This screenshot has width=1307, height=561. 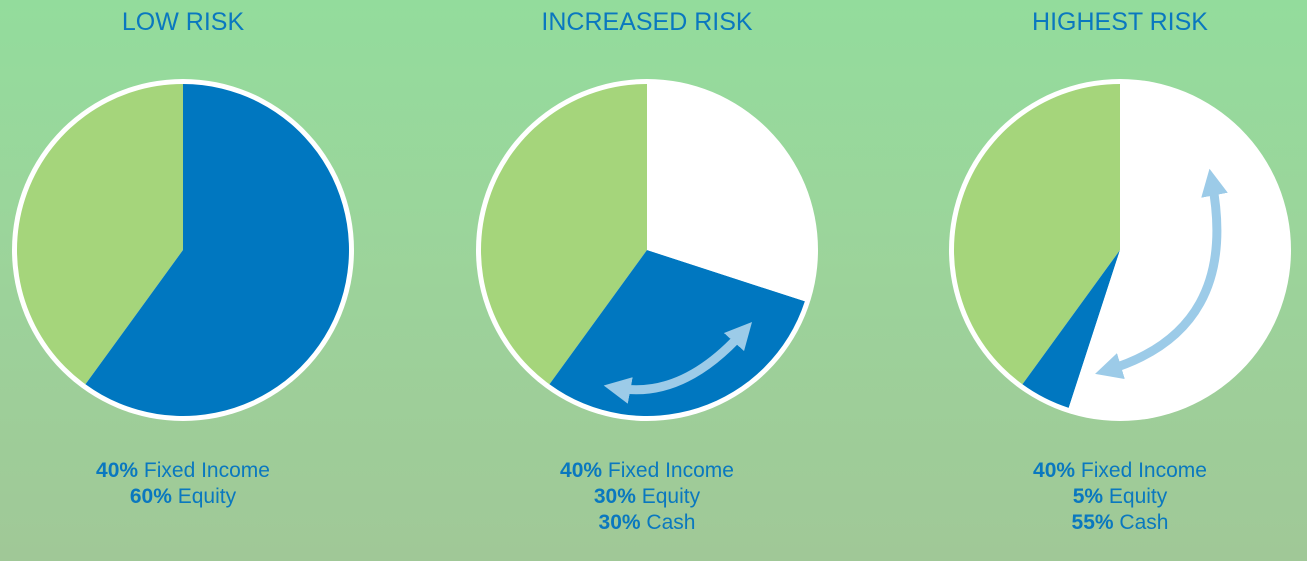 I want to click on percent-label: 5%, so click(x=1088, y=496).